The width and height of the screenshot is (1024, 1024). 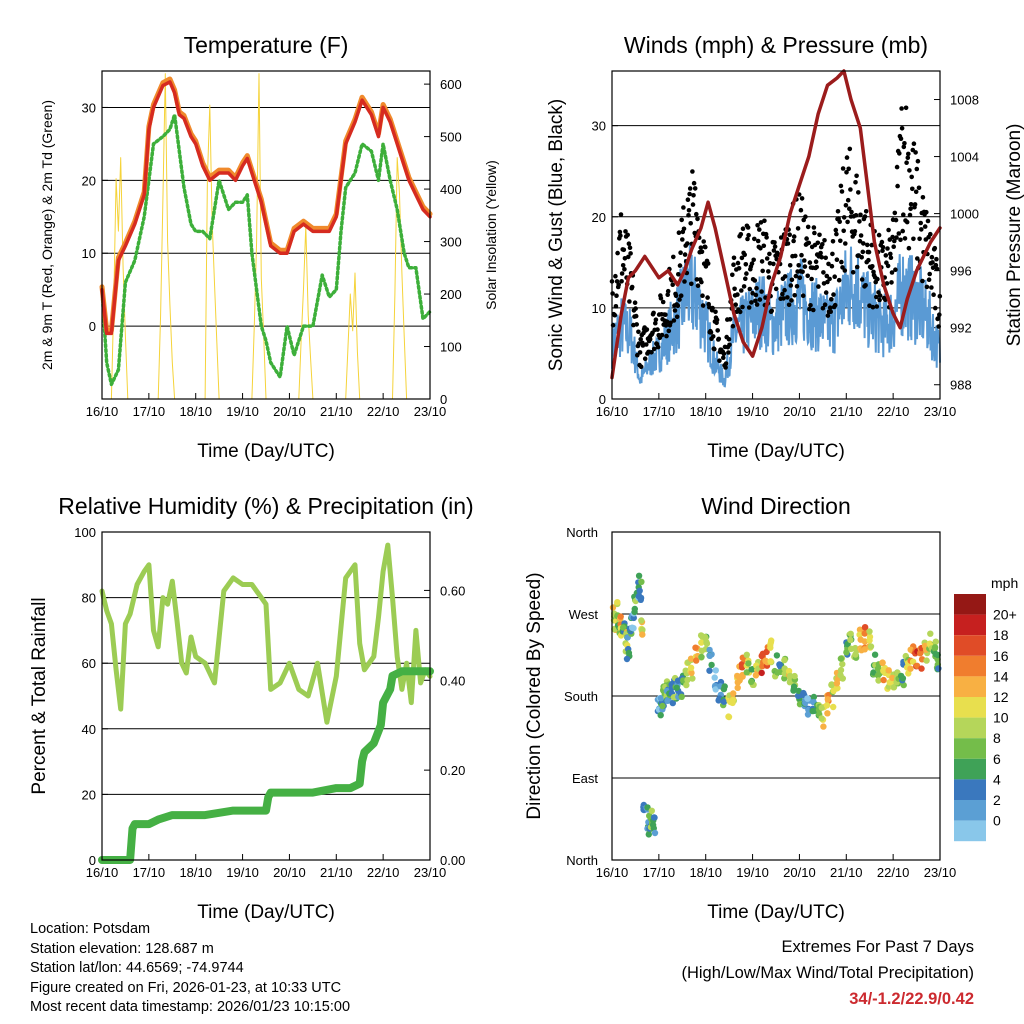 What do you see at coordinates (1001, 718) in the screenshot?
I see `colorbar-tick-label: 10` at bounding box center [1001, 718].